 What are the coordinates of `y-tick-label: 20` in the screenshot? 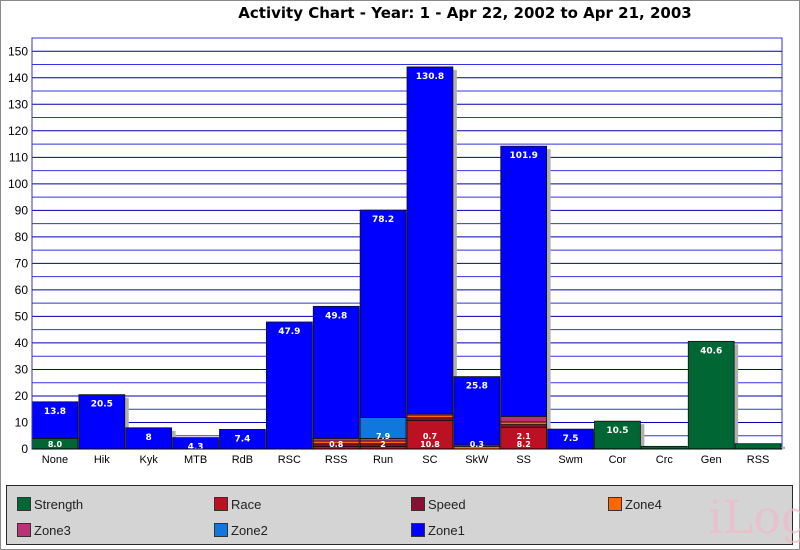 It's located at (22, 396).